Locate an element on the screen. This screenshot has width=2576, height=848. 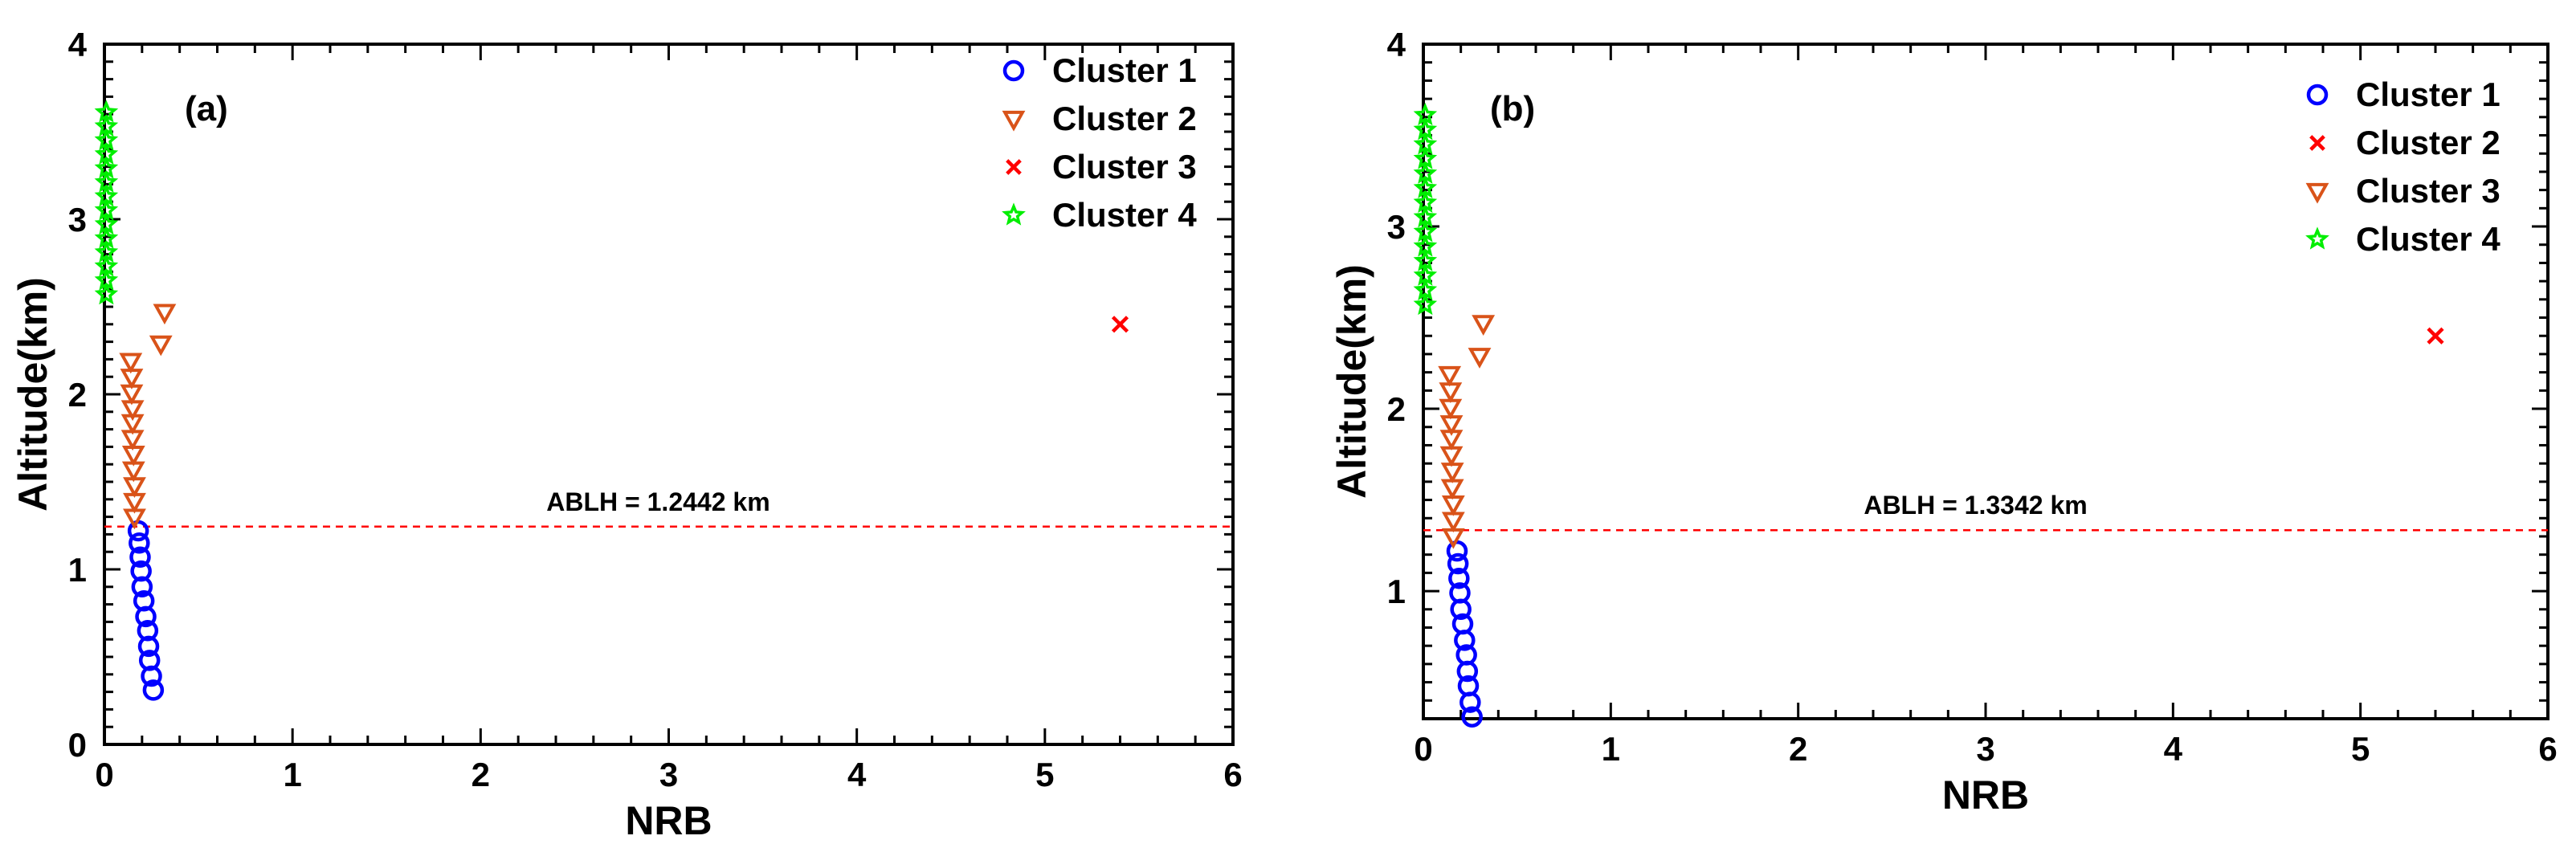
y-tick-label: 4 is located at coordinates (78, 44).